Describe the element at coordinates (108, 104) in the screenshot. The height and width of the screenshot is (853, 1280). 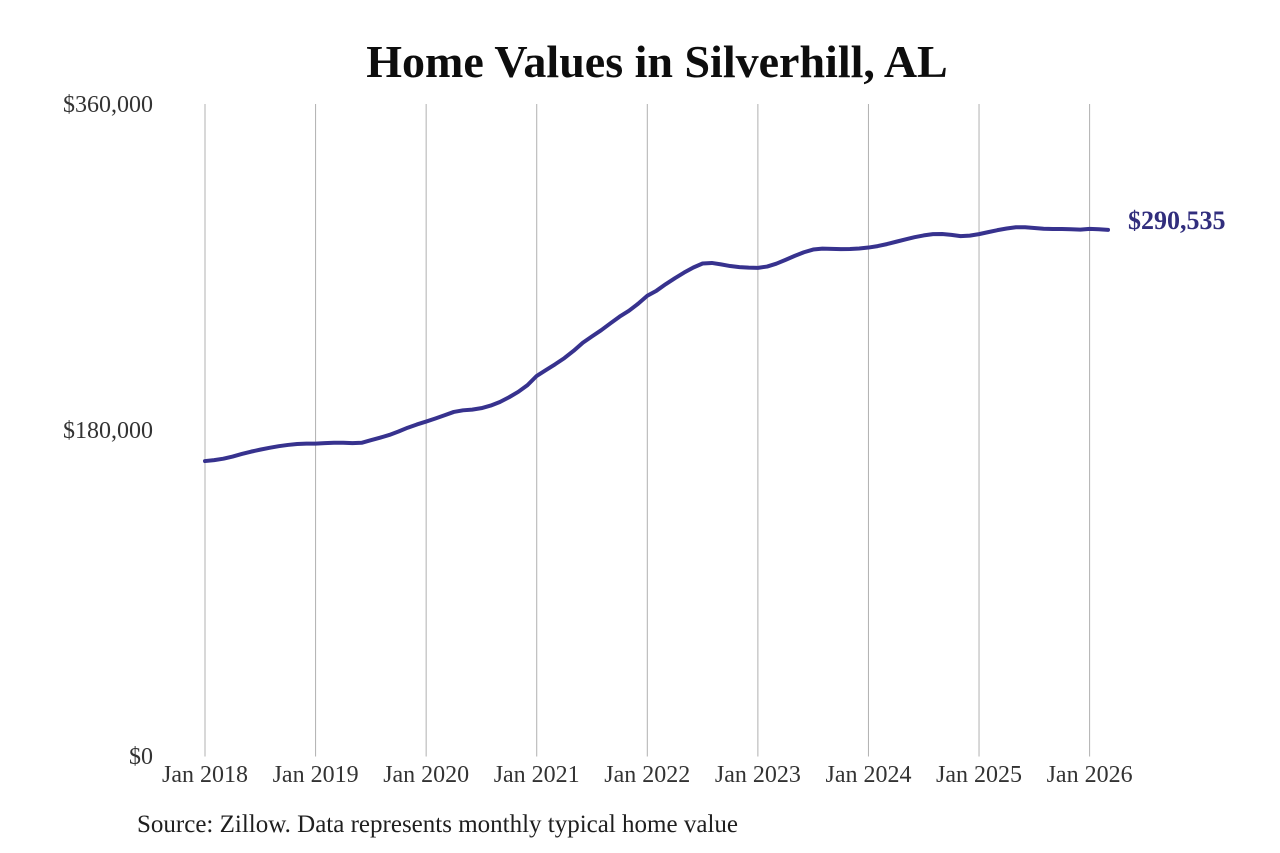
I see `y-tick-label: $360,000` at that location.